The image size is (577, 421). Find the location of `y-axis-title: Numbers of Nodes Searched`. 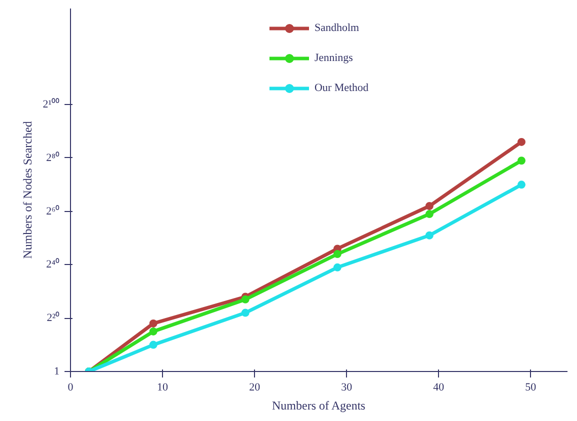

y-axis-title: Numbers of Nodes Searched is located at coordinates (27, 190).